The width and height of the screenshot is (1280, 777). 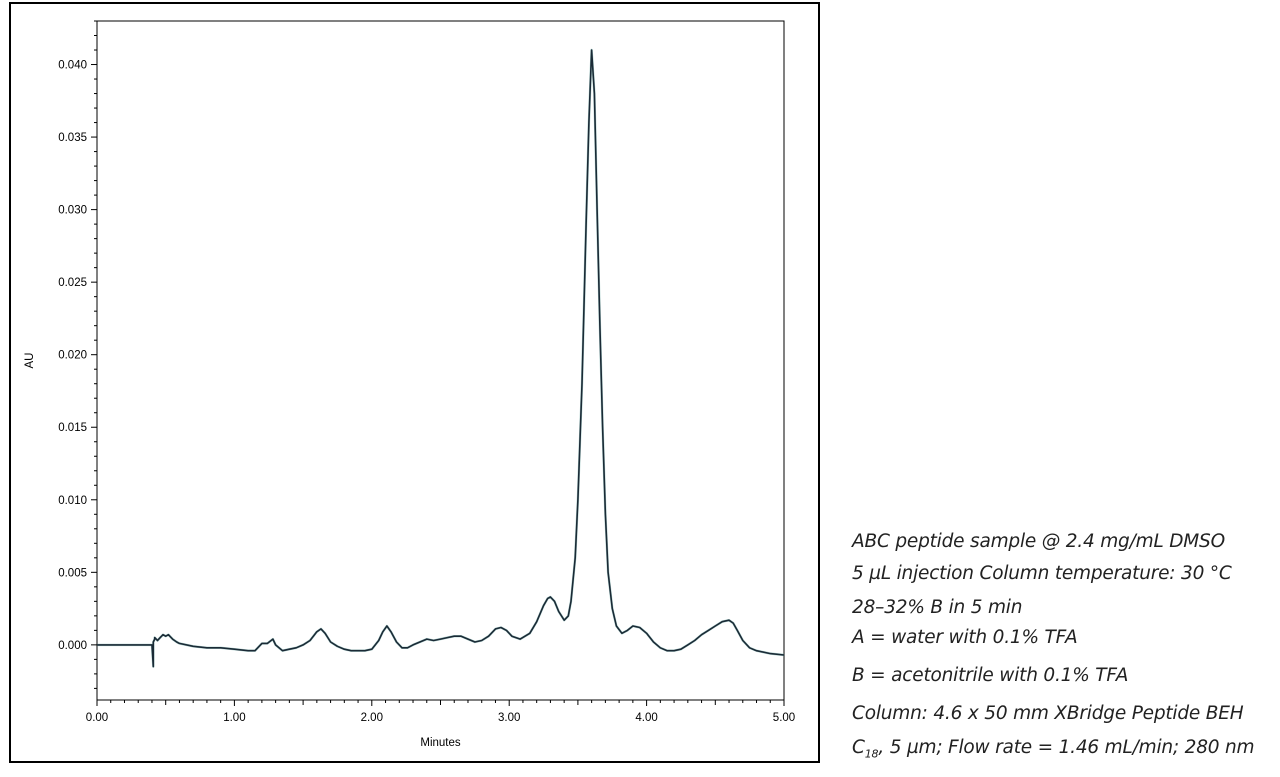 What do you see at coordinates (1038, 541) in the screenshot?
I see `note-sample: ABC peptide sample @ 2.4 mg/mL DMSO` at bounding box center [1038, 541].